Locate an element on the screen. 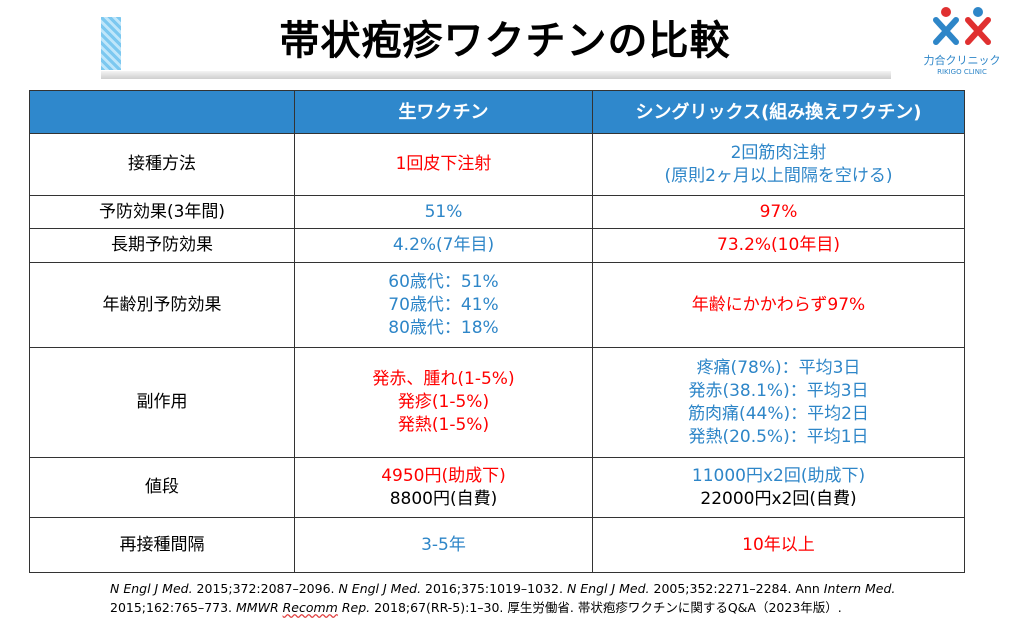 The image size is (1024, 621). live-vaccine-cell: 60歳代：51% 70歳代：41% 80歳代：18% is located at coordinates (443, 305).